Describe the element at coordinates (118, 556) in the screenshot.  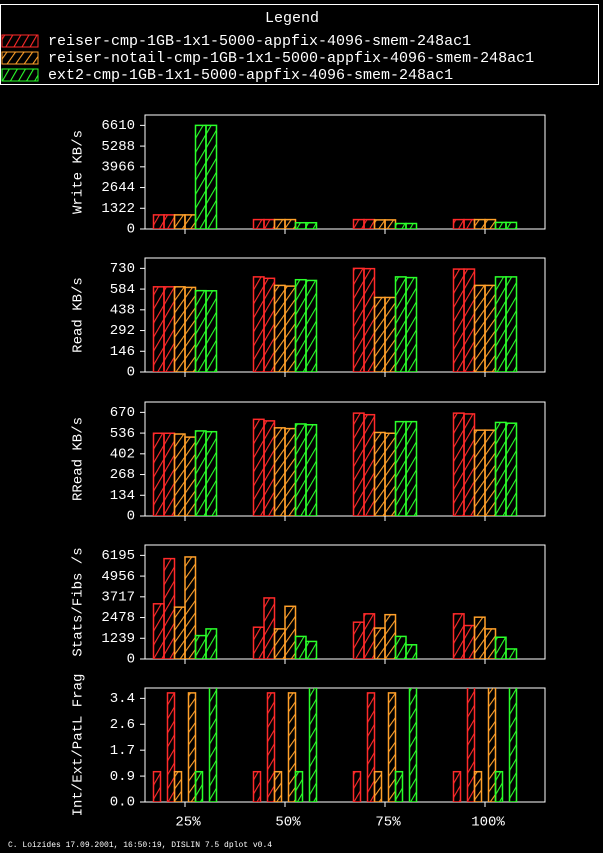
I see `y-tick-label: 6195` at that location.